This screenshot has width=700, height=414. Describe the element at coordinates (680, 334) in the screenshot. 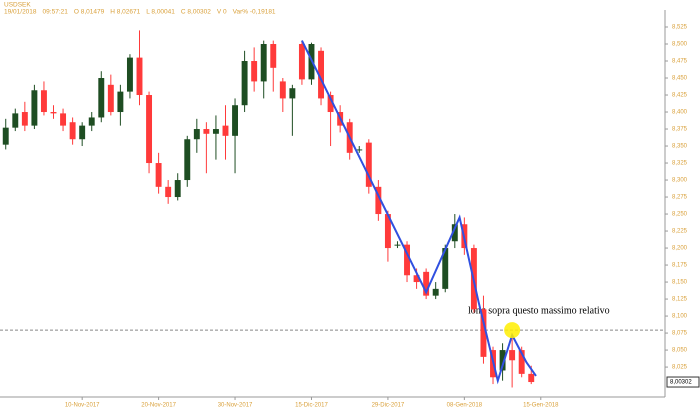

I see `y-tick-label: 8,075` at that location.